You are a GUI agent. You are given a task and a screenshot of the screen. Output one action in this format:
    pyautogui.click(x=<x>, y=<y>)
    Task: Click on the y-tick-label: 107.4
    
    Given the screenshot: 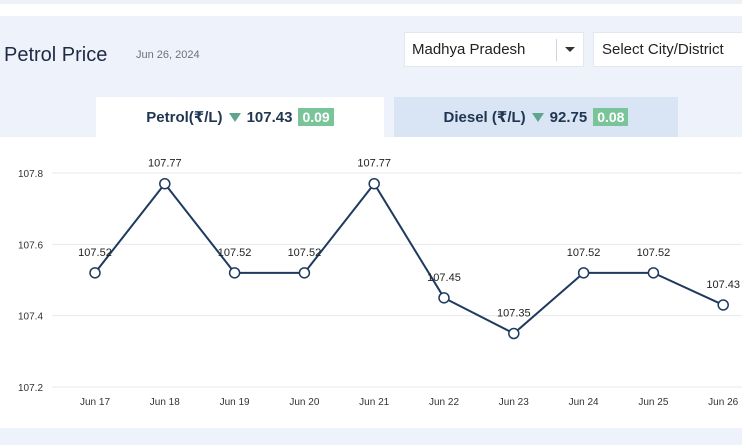 What is the action you would take?
    pyautogui.click(x=30, y=317)
    